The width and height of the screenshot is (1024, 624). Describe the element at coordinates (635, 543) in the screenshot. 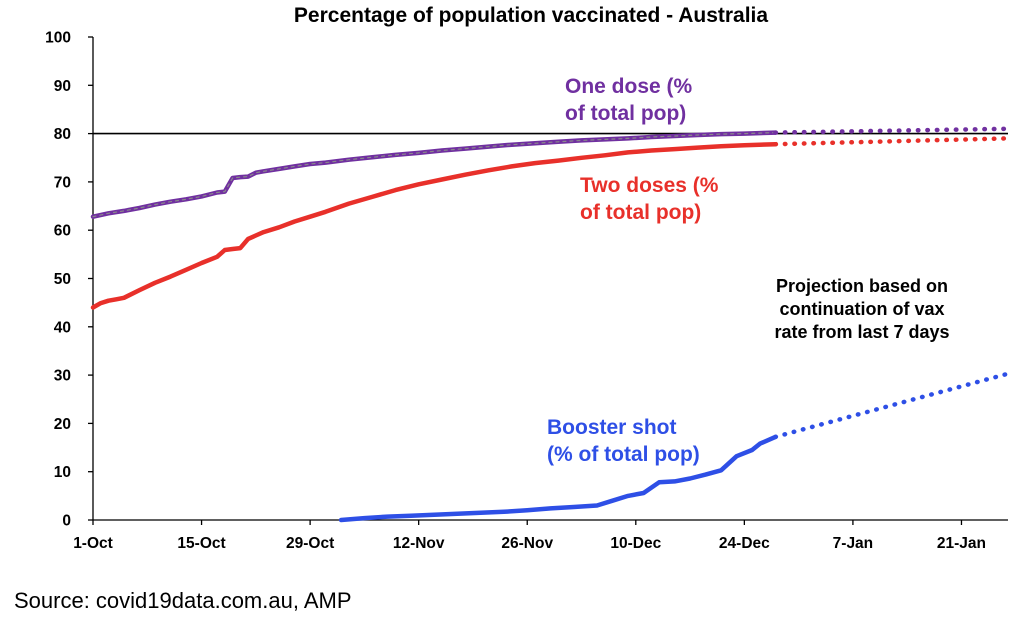

I see `x-tick-label: 10-Dec` at that location.